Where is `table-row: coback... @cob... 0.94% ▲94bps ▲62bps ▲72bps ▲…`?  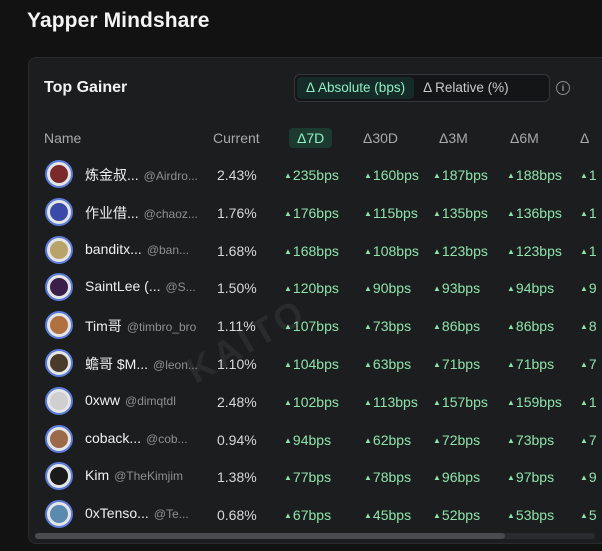
table-row: coback... @cob... 0.94% ▲94bps ▲62bps ▲72bps ▲… is located at coordinates (315, 441).